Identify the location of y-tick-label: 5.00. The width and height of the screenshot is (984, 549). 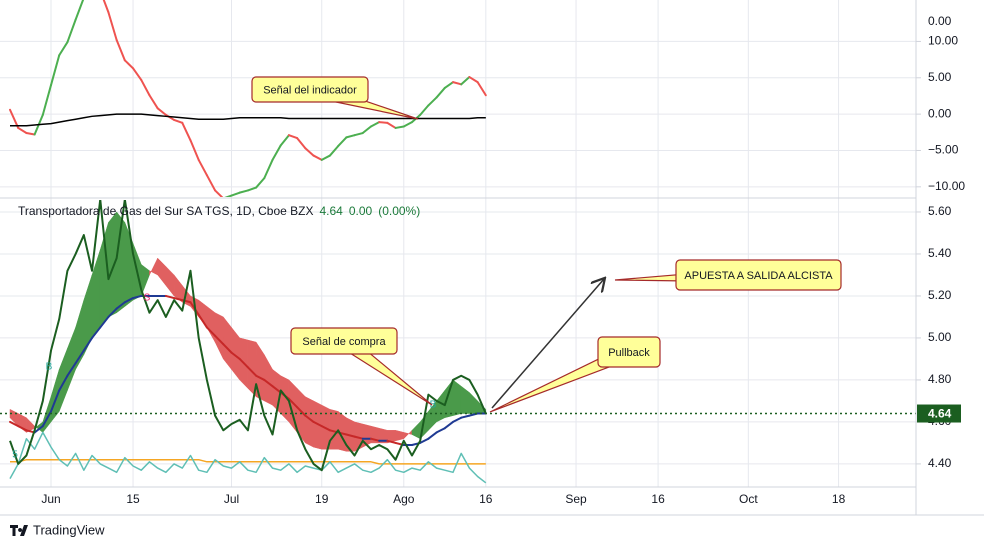
(940, 337).